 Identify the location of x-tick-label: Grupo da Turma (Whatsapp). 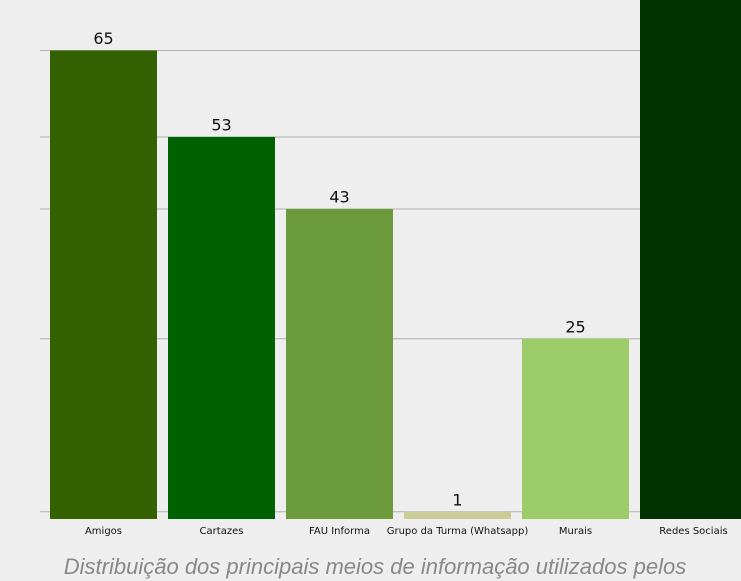
(458, 531).